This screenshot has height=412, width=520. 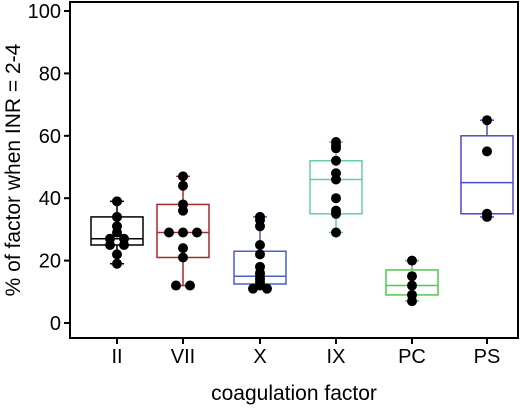 I want to click on y-tick-label: 0, so click(x=55, y=324).